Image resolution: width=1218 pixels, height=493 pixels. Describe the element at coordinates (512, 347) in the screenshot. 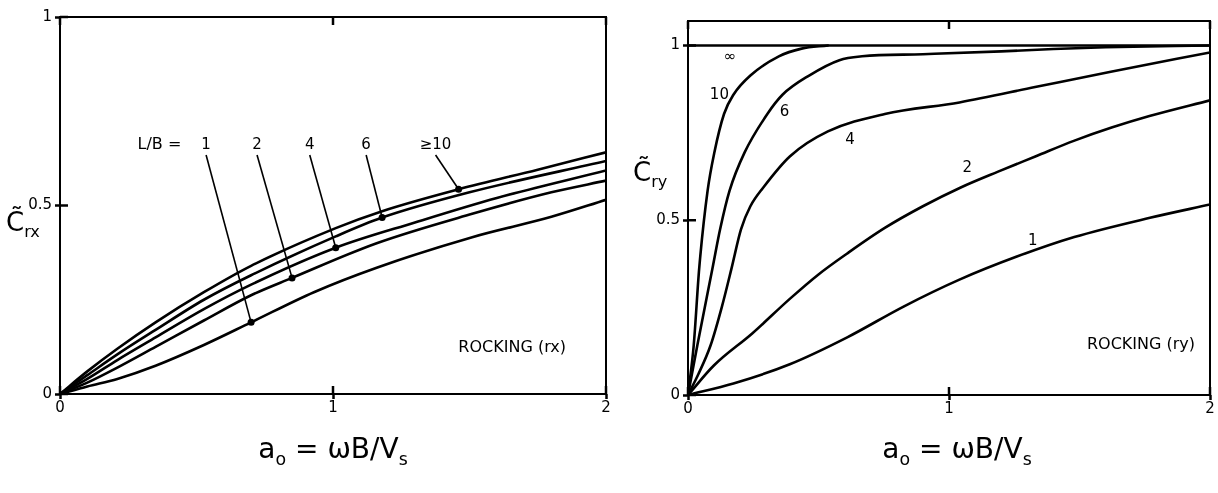

I see `annotation: ROCKING (rx)` at that location.